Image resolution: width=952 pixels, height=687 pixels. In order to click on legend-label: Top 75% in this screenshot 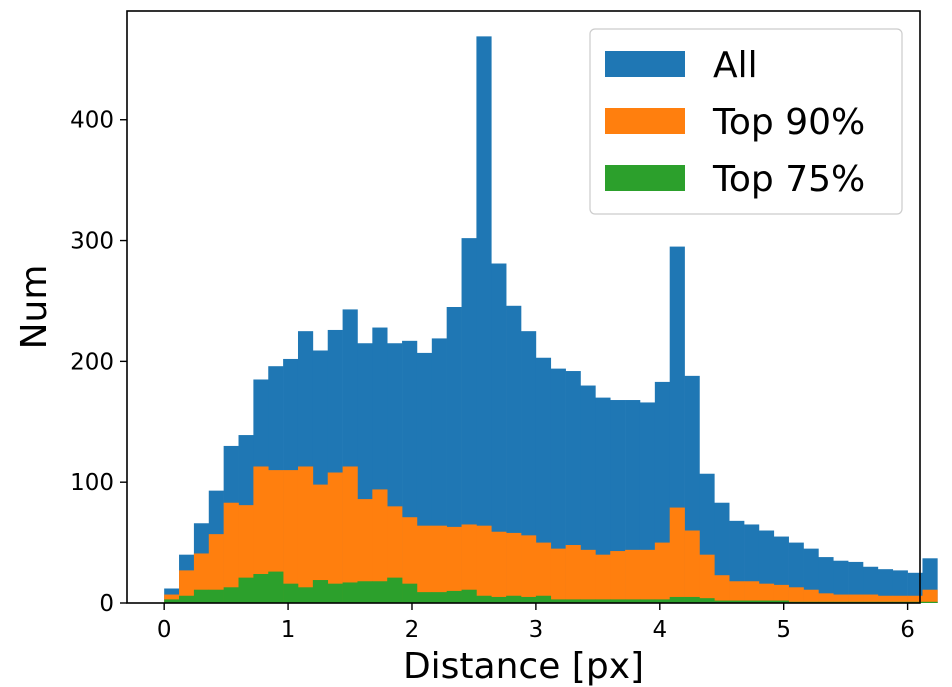, I will do `click(788, 179)`.